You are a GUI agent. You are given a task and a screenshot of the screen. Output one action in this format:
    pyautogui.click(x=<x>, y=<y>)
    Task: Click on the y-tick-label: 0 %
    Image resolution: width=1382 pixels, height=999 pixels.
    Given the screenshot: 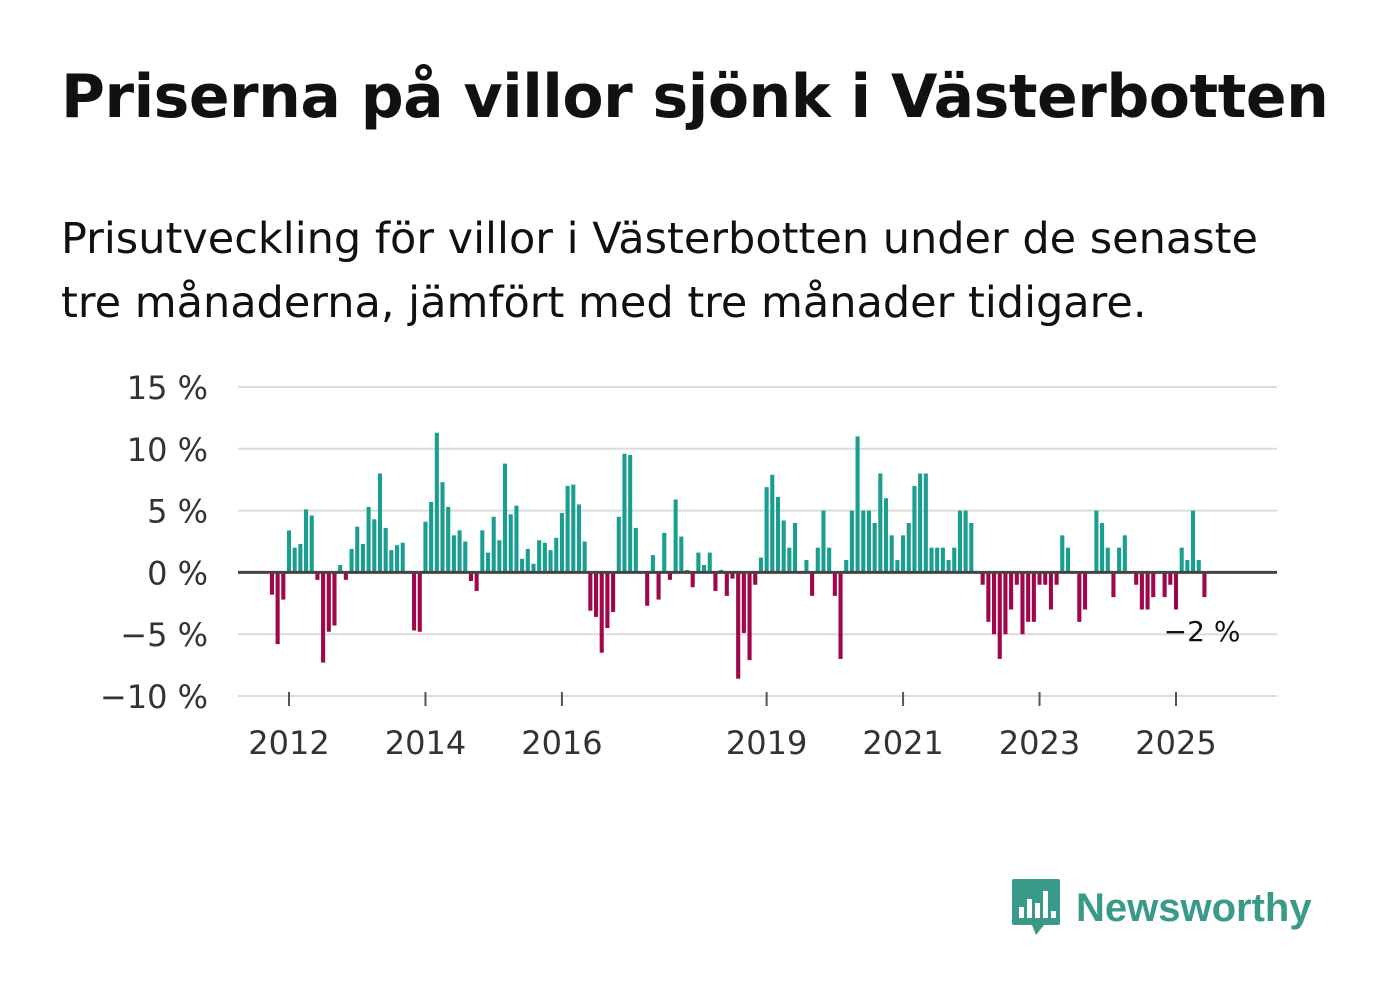 What is the action you would take?
    pyautogui.click(x=177, y=573)
    